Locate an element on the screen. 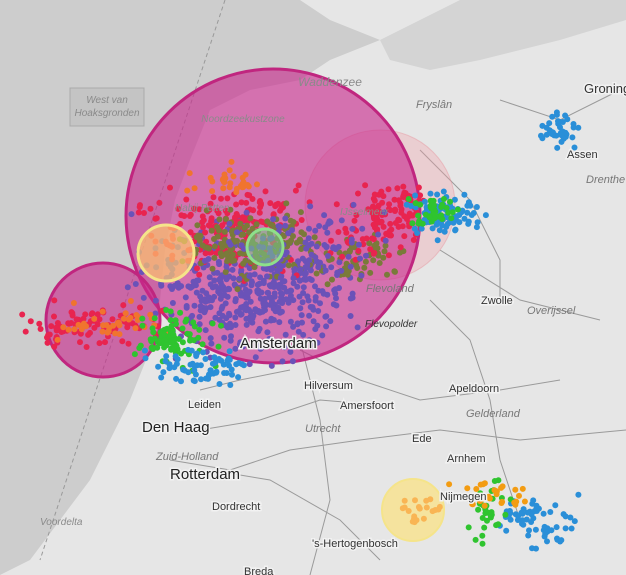  label: Zuid-Holland is located at coordinates (187, 457).